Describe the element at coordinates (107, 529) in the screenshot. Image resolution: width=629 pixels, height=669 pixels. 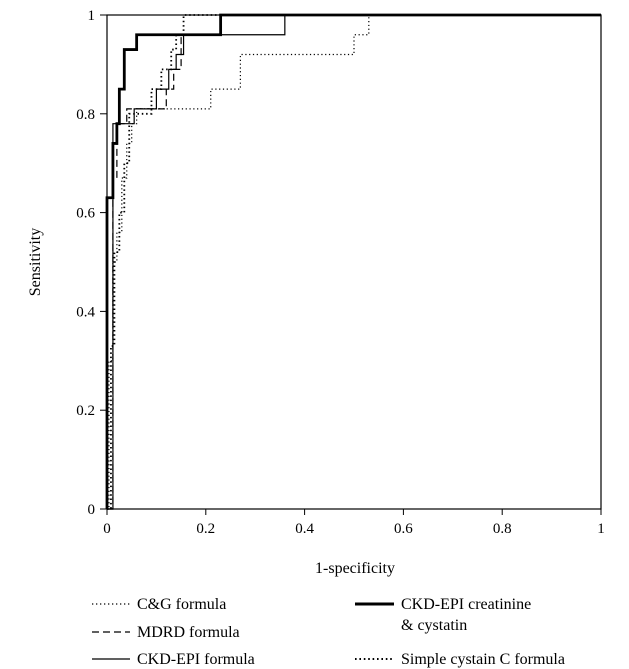
I see `x-tick-label: 0` at that location.